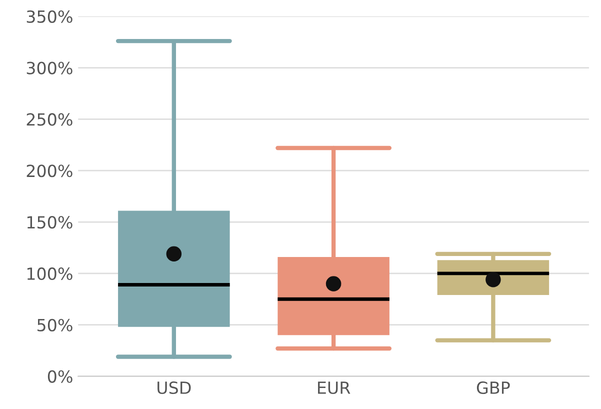 The image size is (601, 409). Describe the element at coordinates (49, 119) in the screenshot. I see `y-tick-label: 250%` at that location.